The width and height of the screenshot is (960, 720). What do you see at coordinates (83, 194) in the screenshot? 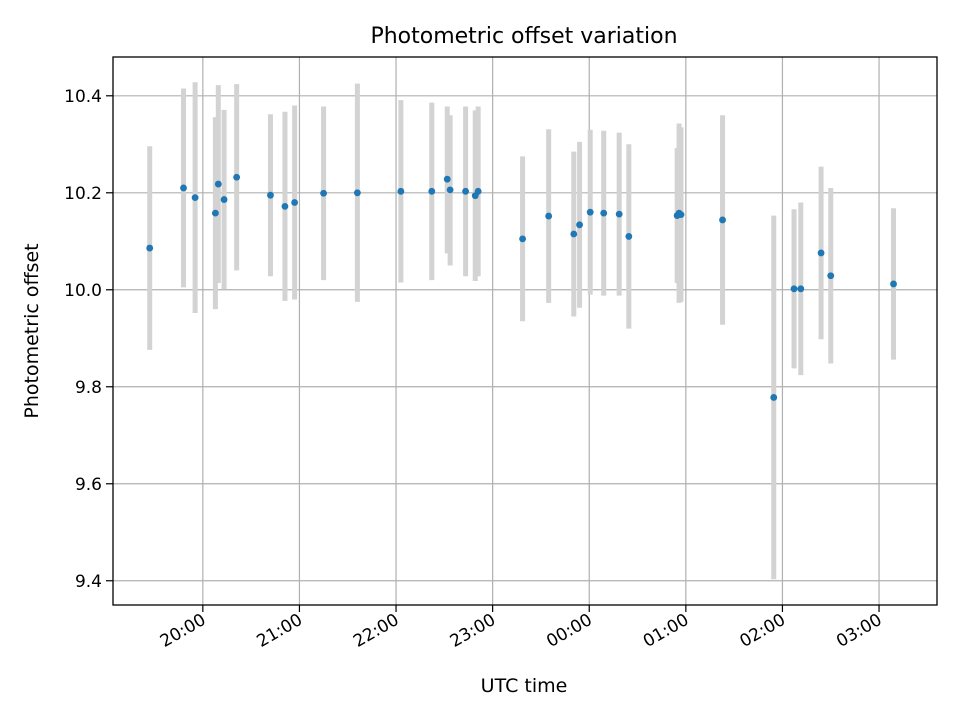
I see `y-tick-label: 10.2` at bounding box center [83, 194].